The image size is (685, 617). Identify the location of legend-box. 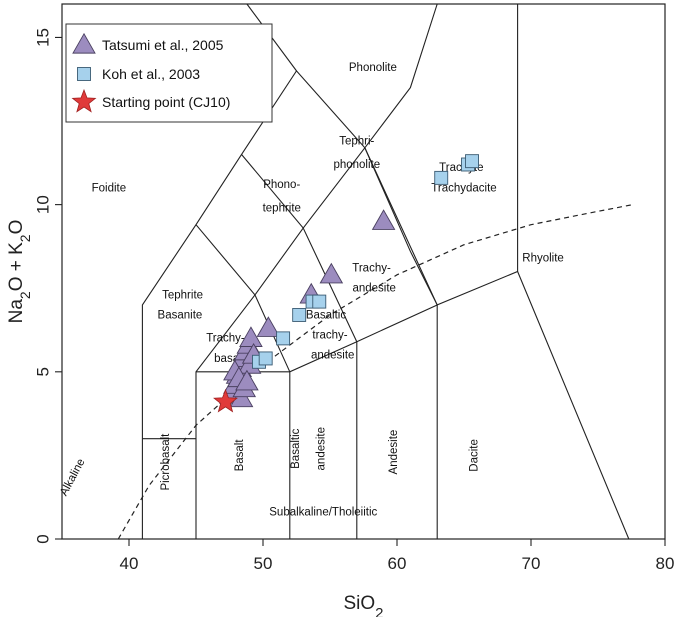
(169, 73).